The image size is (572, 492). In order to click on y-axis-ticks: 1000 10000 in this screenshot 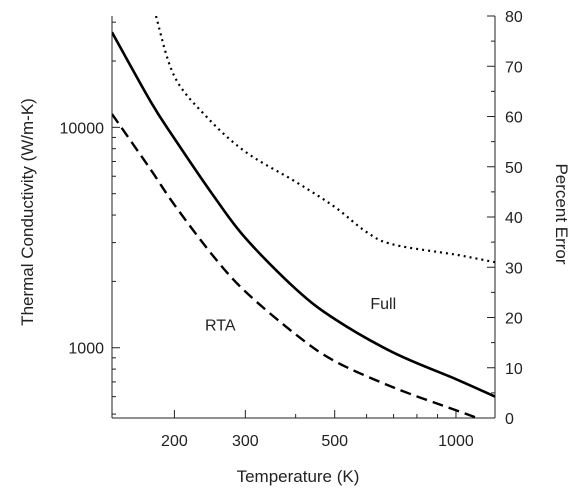, I will do `click(90, 218)`.